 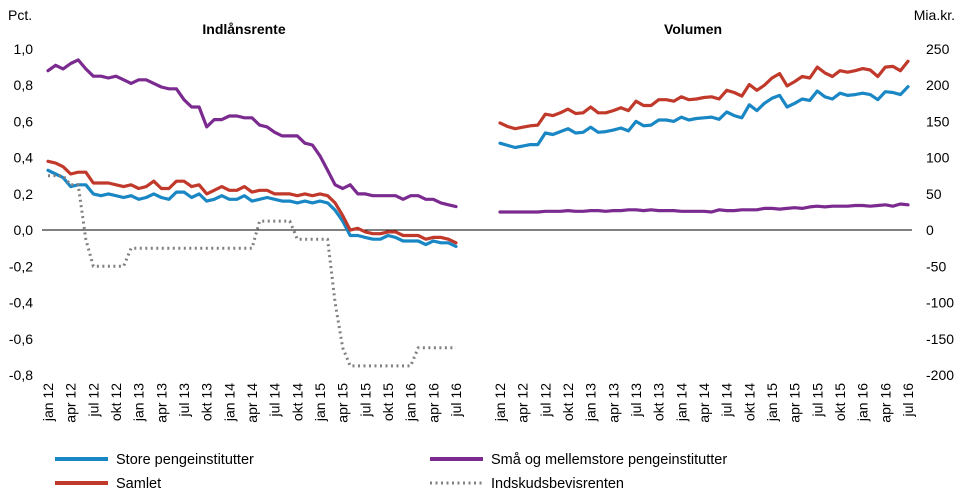 I want to click on legend-label-indskud: Indskudsbevisrenten, so click(x=557, y=484).